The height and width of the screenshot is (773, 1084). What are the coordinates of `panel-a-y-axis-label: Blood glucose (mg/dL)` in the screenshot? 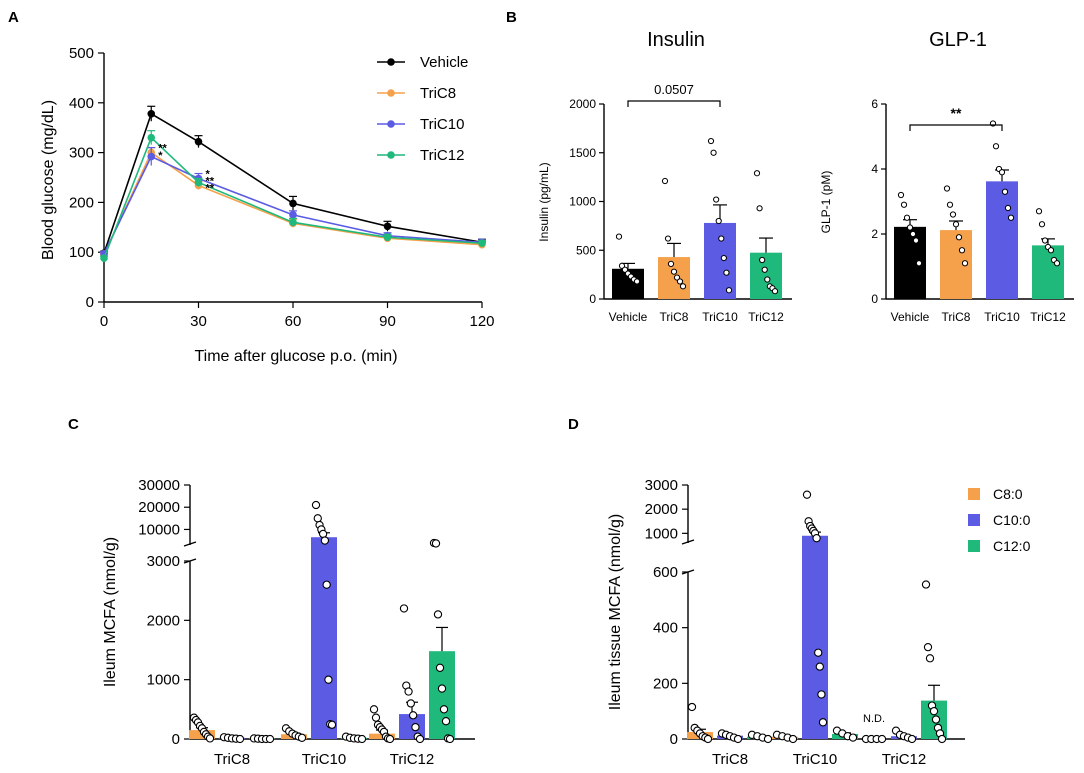 It's located at (48, 180).